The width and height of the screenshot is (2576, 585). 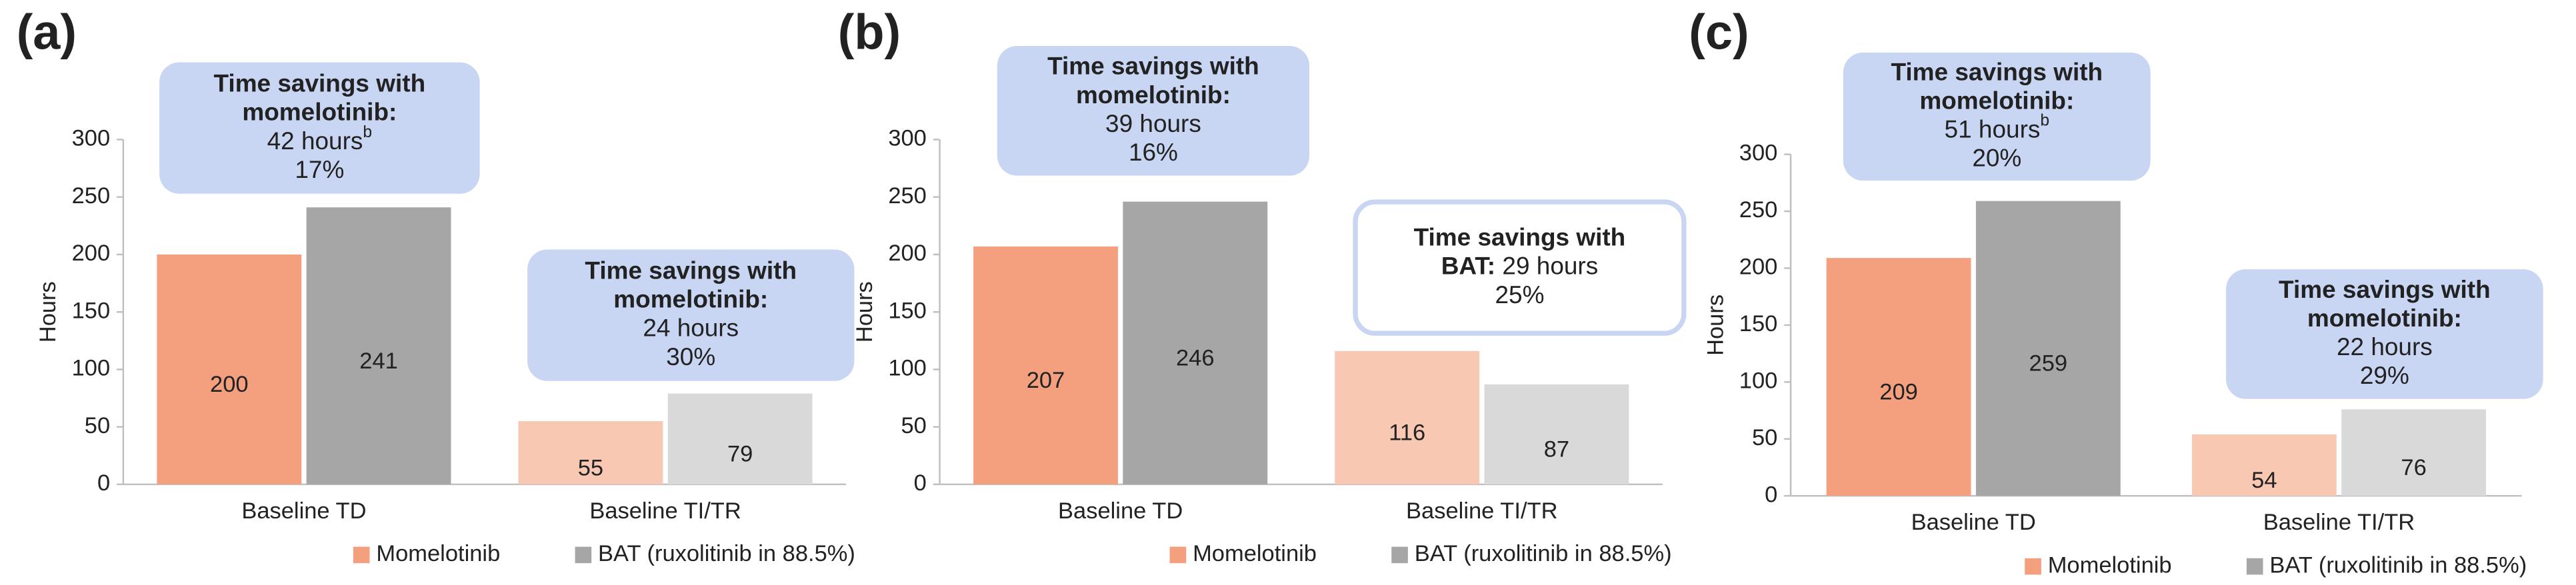 I want to click on callout-body-line: 39 hours, so click(x=1153, y=123).